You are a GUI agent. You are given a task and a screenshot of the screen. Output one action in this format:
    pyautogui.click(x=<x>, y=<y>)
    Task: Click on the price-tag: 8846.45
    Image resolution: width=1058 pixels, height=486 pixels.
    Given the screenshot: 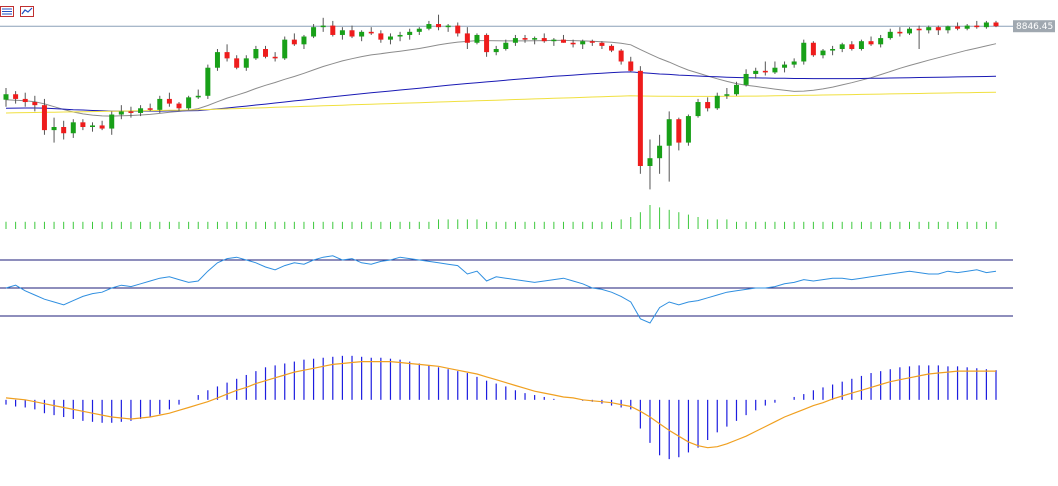 What is the action you would take?
    pyautogui.click(x=1034, y=26)
    